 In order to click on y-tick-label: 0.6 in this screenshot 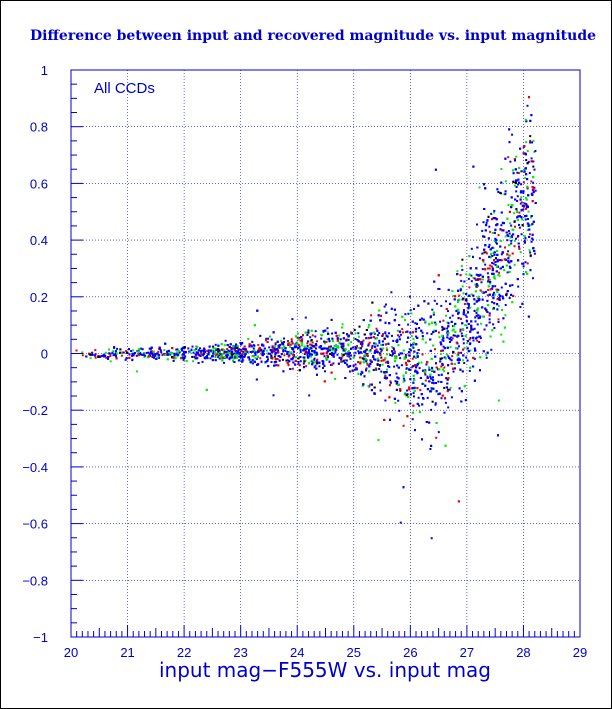, I will do `click(39, 183)`.